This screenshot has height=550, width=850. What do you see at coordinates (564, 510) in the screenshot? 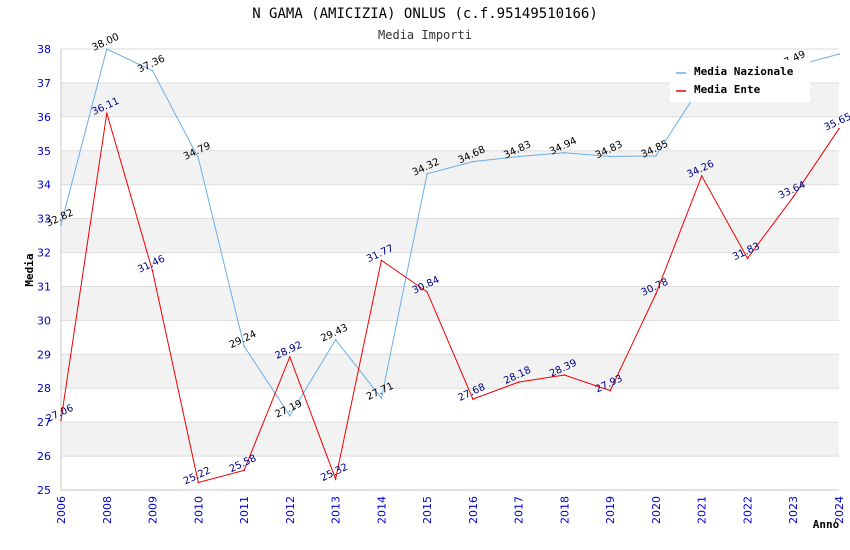
I see `x-tick-label: 2018` at bounding box center [564, 510].